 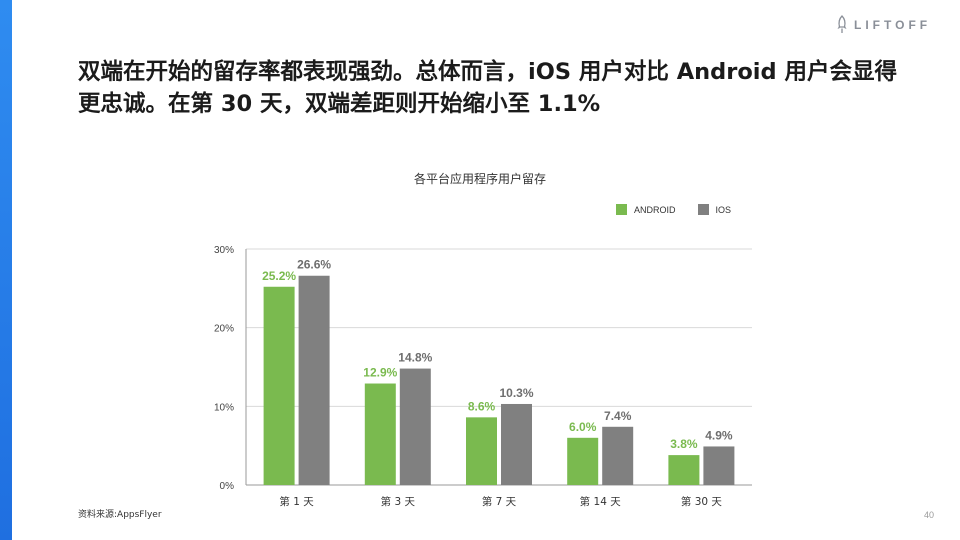 I want to click on chart-legend: ANDROID IOS, so click(x=673, y=209).